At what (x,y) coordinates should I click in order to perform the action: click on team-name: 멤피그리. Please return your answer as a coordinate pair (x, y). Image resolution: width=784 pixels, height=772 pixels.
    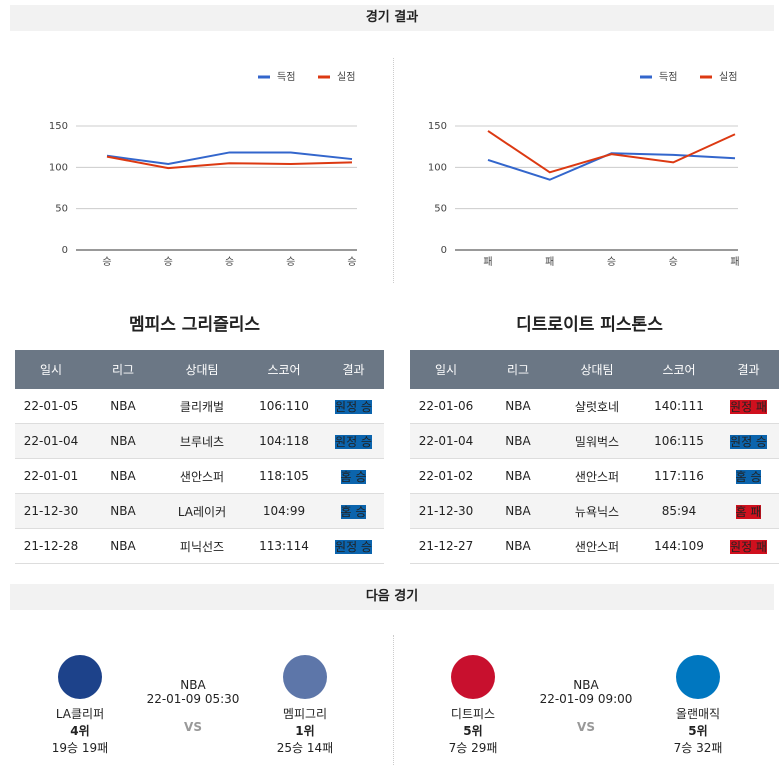
    Looking at the image, I should click on (305, 714).